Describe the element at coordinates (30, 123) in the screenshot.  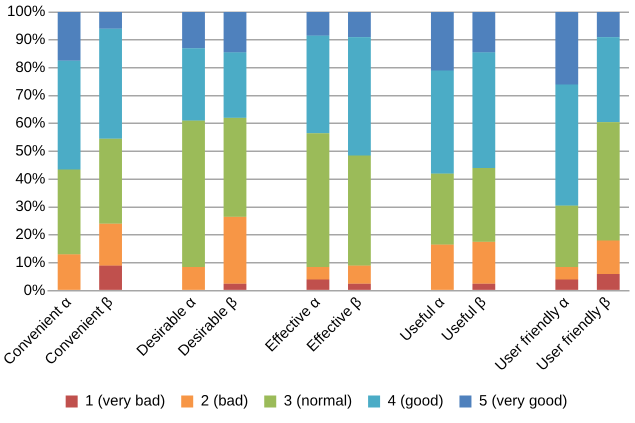
I see `y-tick-label: 60%` at that location.